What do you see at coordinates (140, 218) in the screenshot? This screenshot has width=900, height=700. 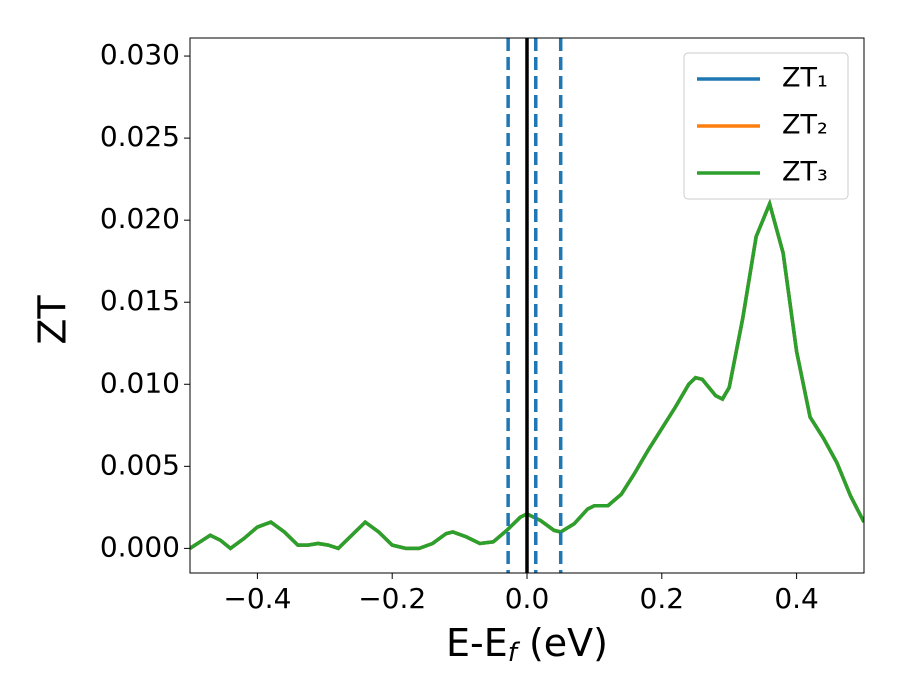 I see `y-tick-label: 0.020` at bounding box center [140, 218].